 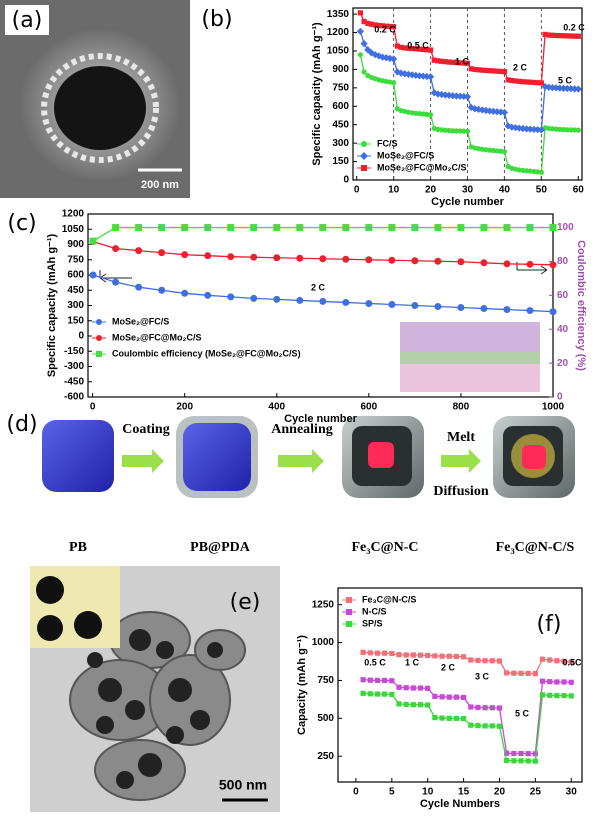 What do you see at coordinates (155, 689) in the screenshot?
I see `tem-image` at bounding box center [155, 689].